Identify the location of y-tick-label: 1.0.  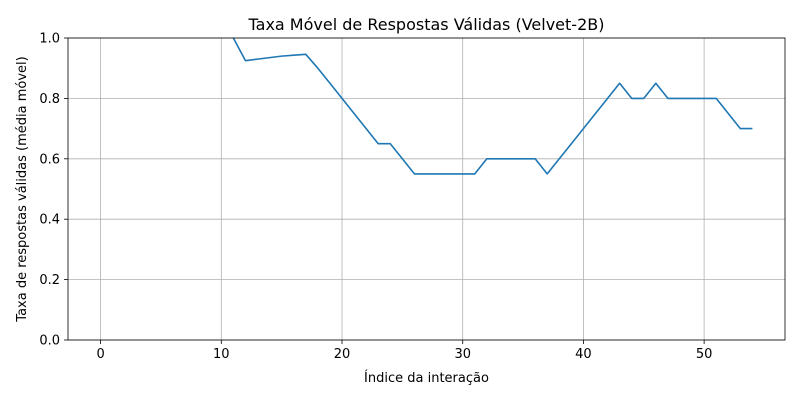
(49, 39).